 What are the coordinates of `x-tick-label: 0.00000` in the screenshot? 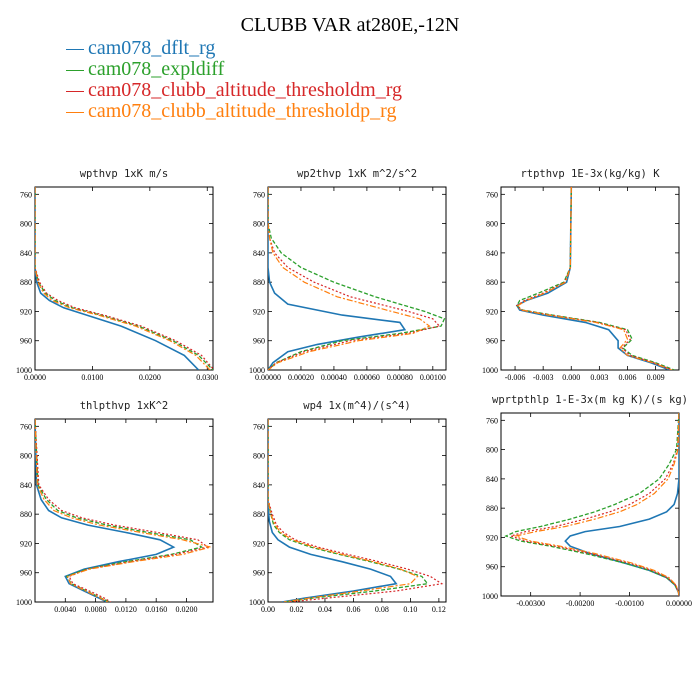 It's located at (268, 377).